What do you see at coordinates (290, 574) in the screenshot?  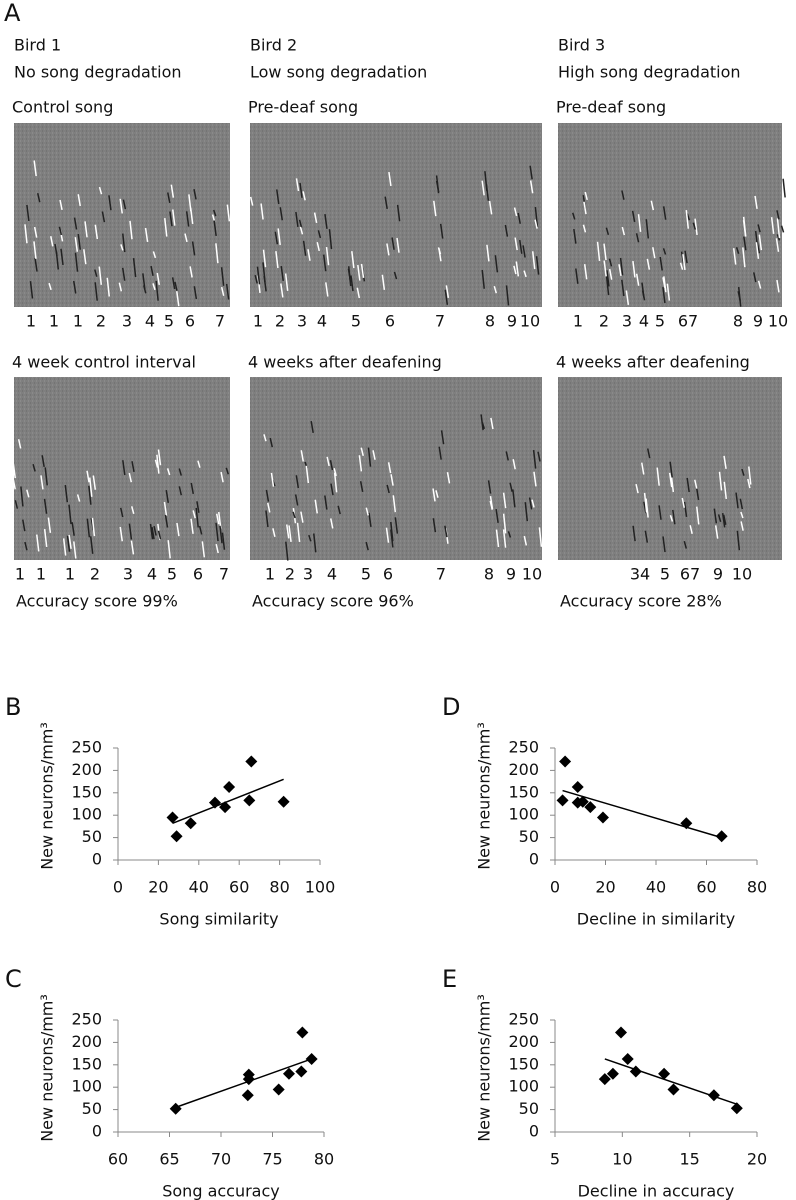 I see `syllable-label: 2` at bounding box center [290, 574].